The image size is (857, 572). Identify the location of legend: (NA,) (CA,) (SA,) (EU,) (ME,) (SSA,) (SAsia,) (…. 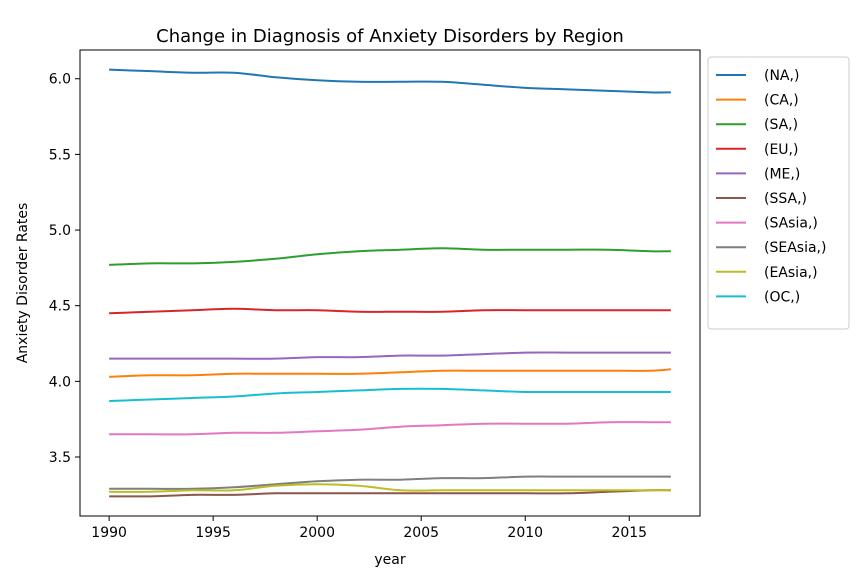
(778, 193).